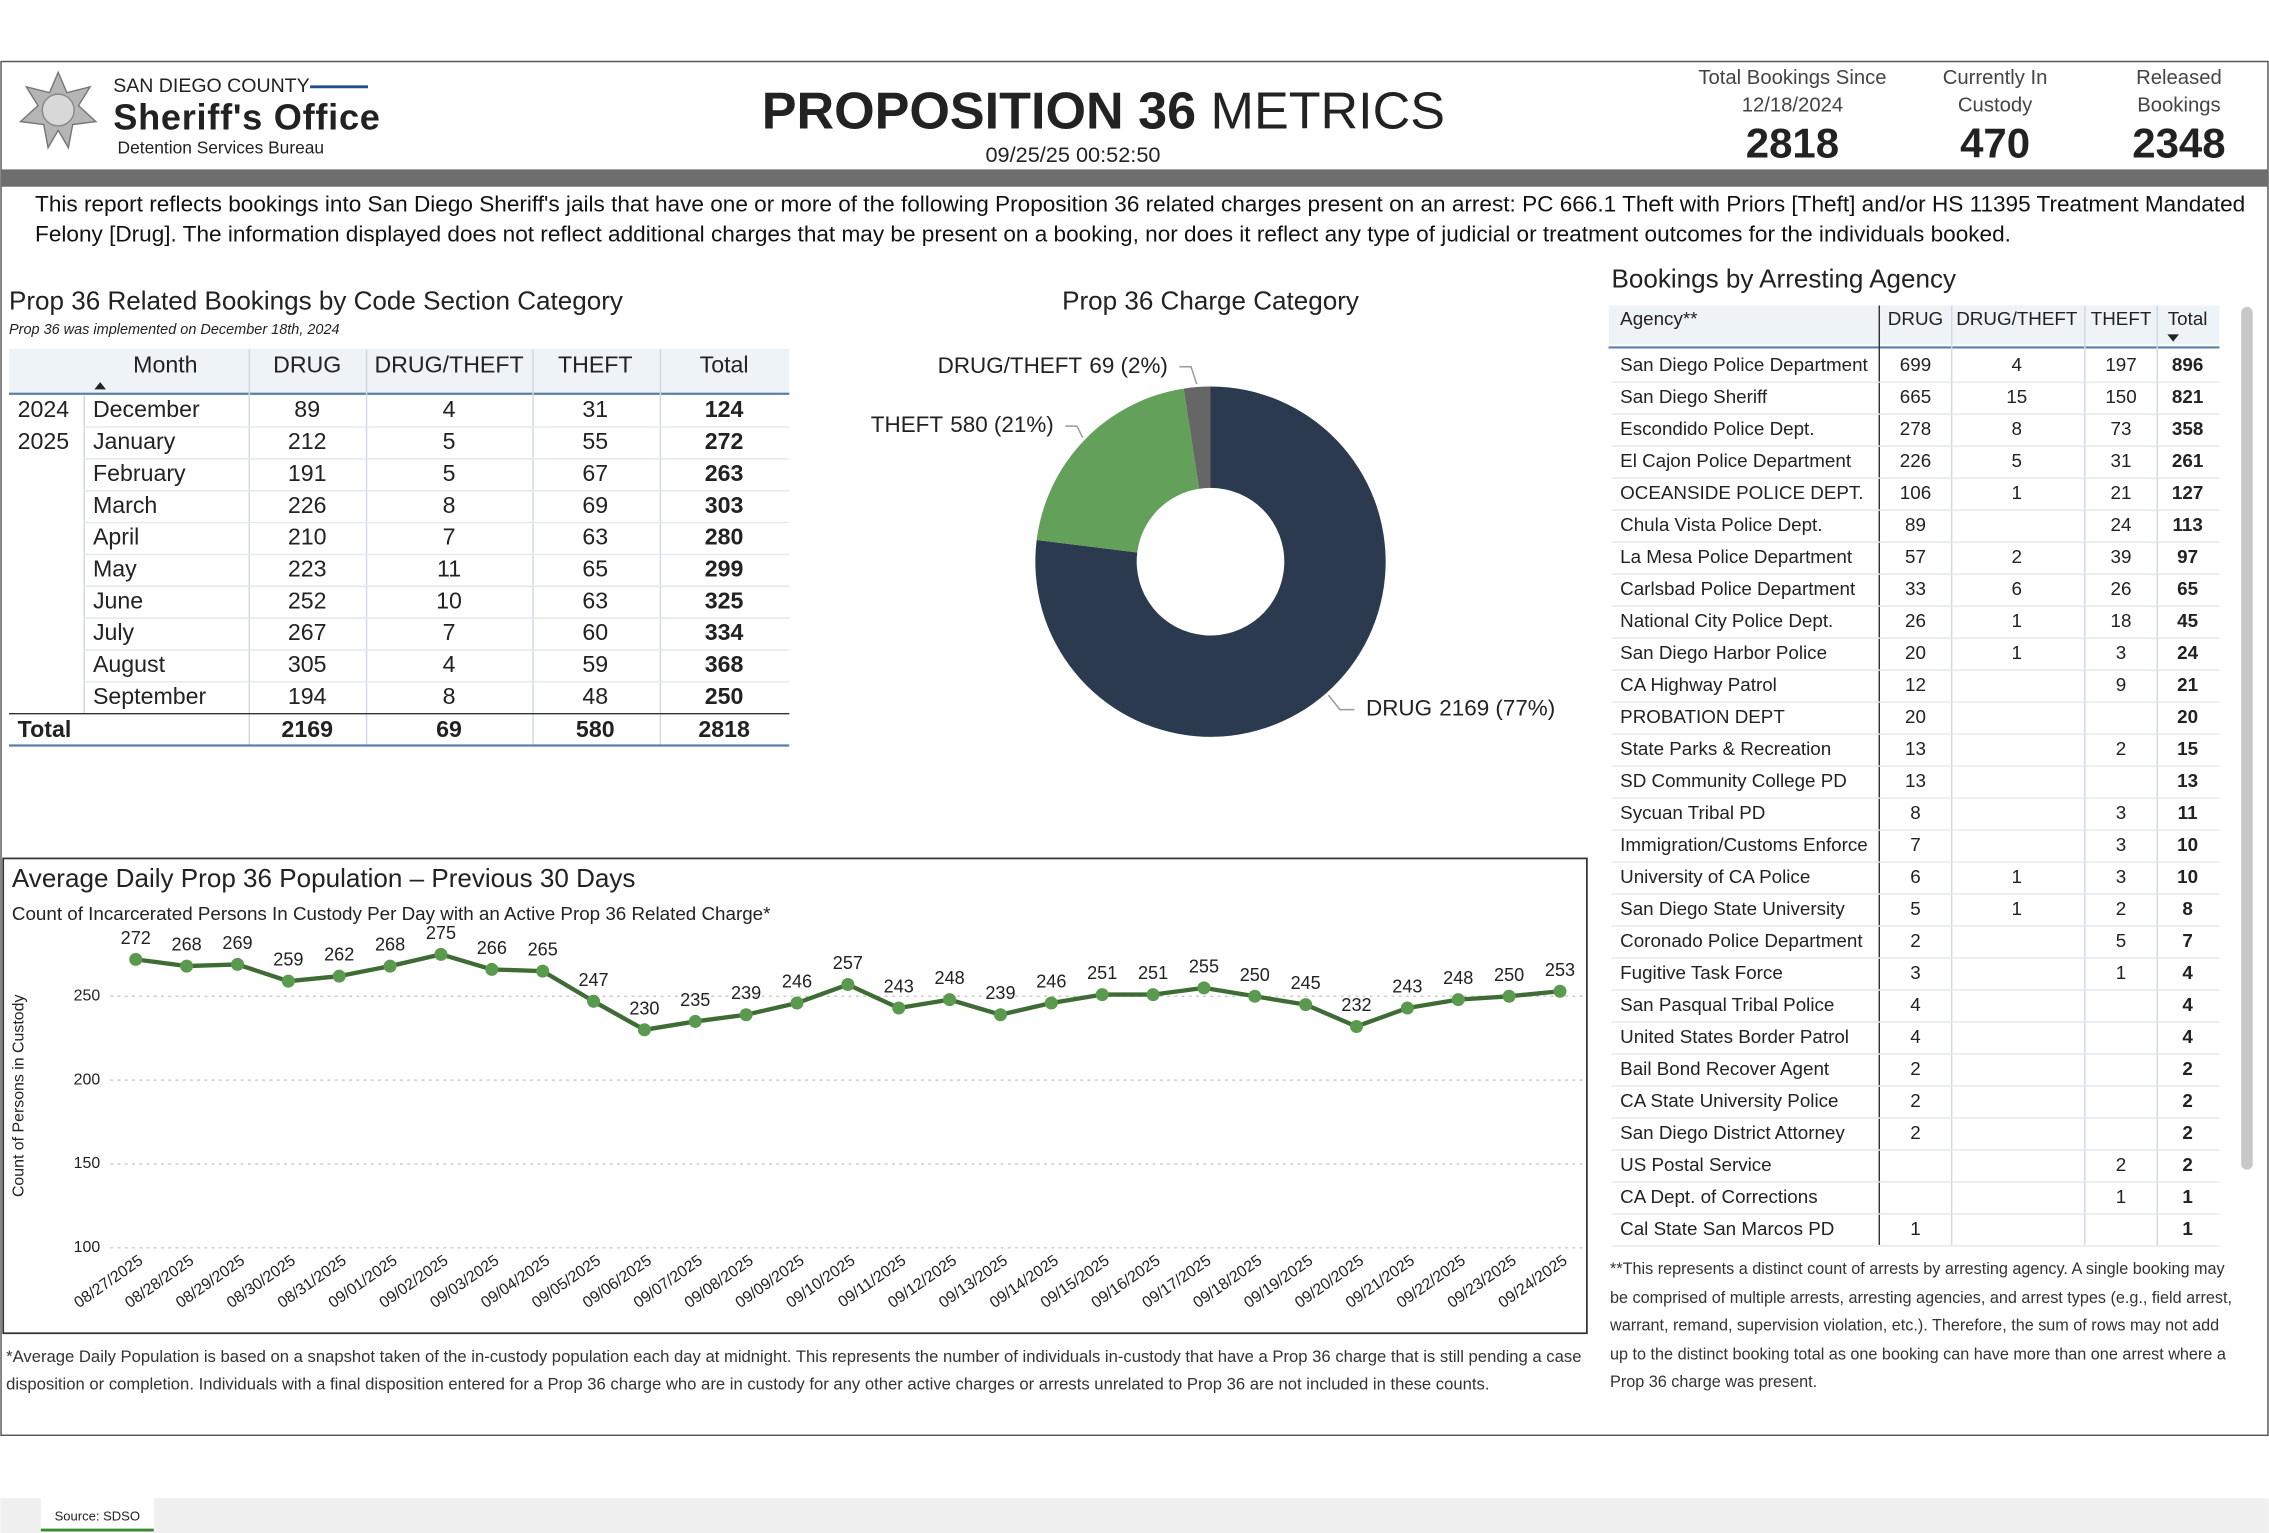  What do you see at coordinates (307, 441) in the screenshot?
I see `value-cell: 212` at bounding box center [307, 441].